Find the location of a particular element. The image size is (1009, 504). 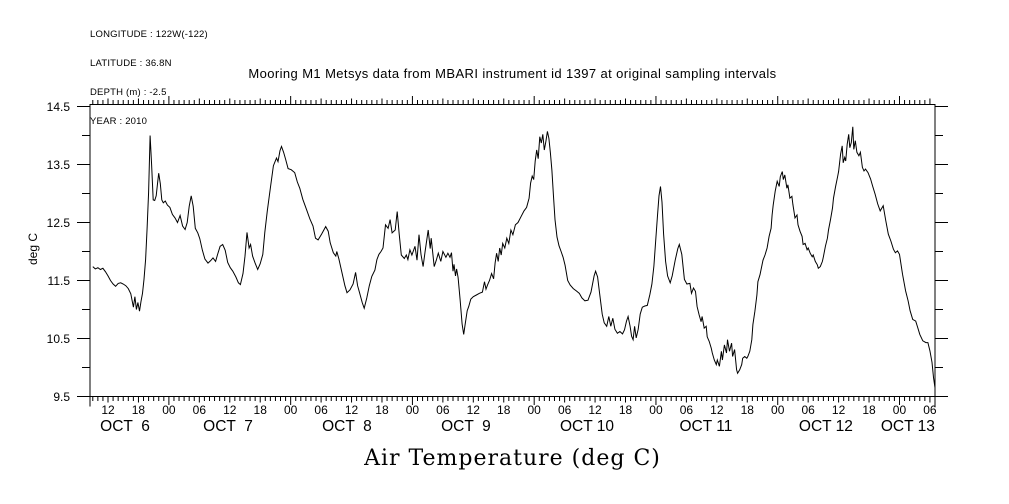

metadata-depth: DEPTH (m) : -2.5 is located at coordinates (128, 92).